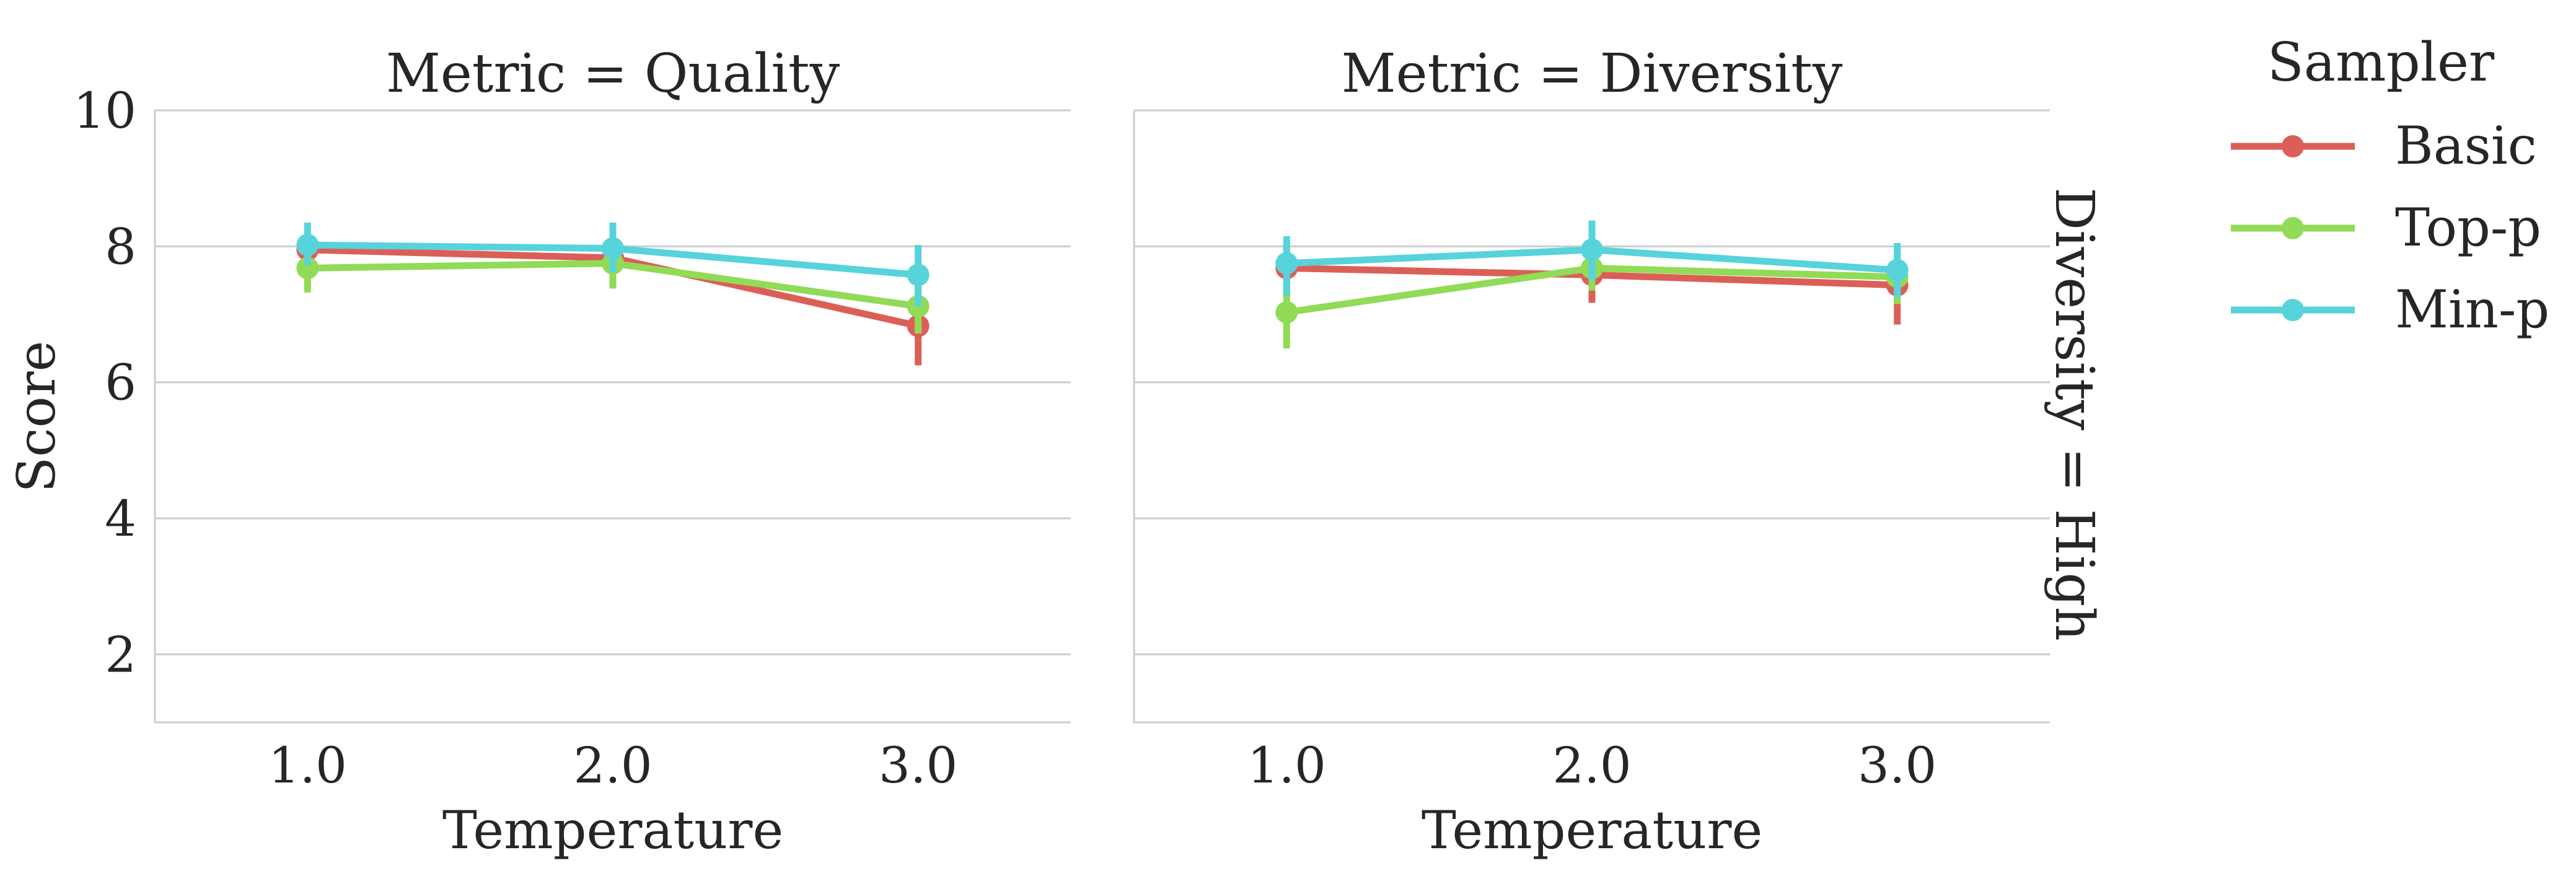  What do you see at coordinates (2468, 227) in the screenshot?
I see `legend-label: Top-p` at bounding box center [2468, 227].